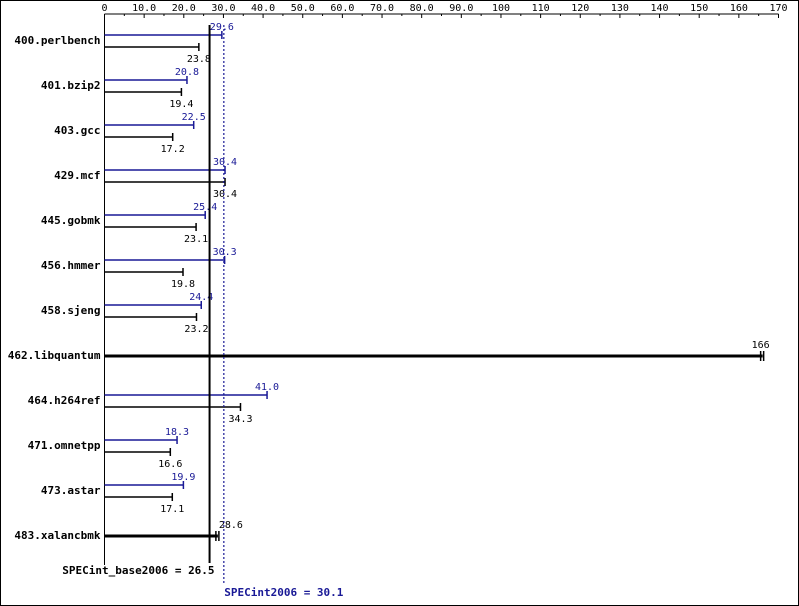 Image resolution: width=799 pixels, height=606 pixels. I want to click on data-label-base: 30.4, so click(225, 194).